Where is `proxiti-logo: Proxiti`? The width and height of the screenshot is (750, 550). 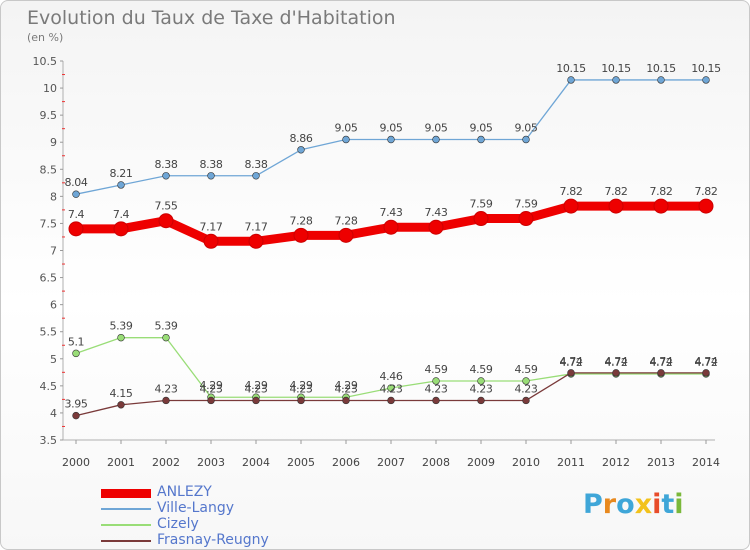
proxiti-logo: Proxiti is located at coordinates (633, 504).